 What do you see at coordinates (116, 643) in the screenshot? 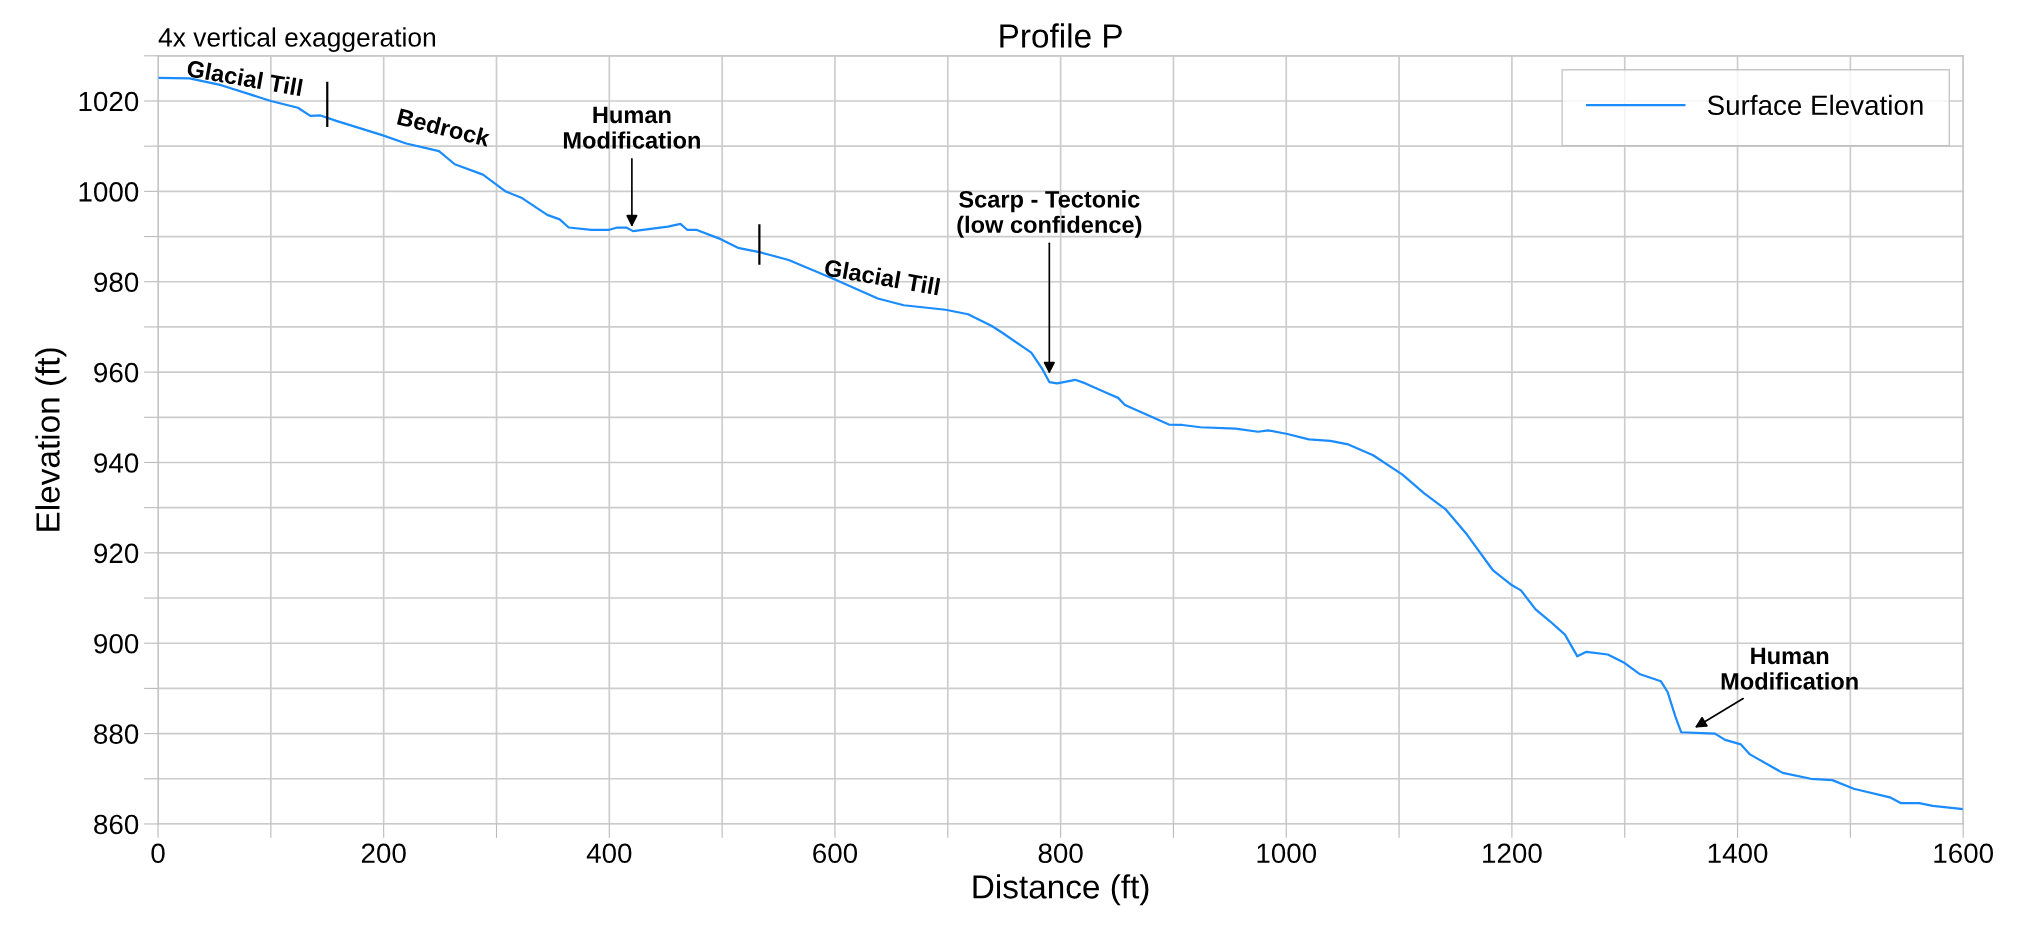
I see `y-tick-label: 900` at bounding box center [116, 643].